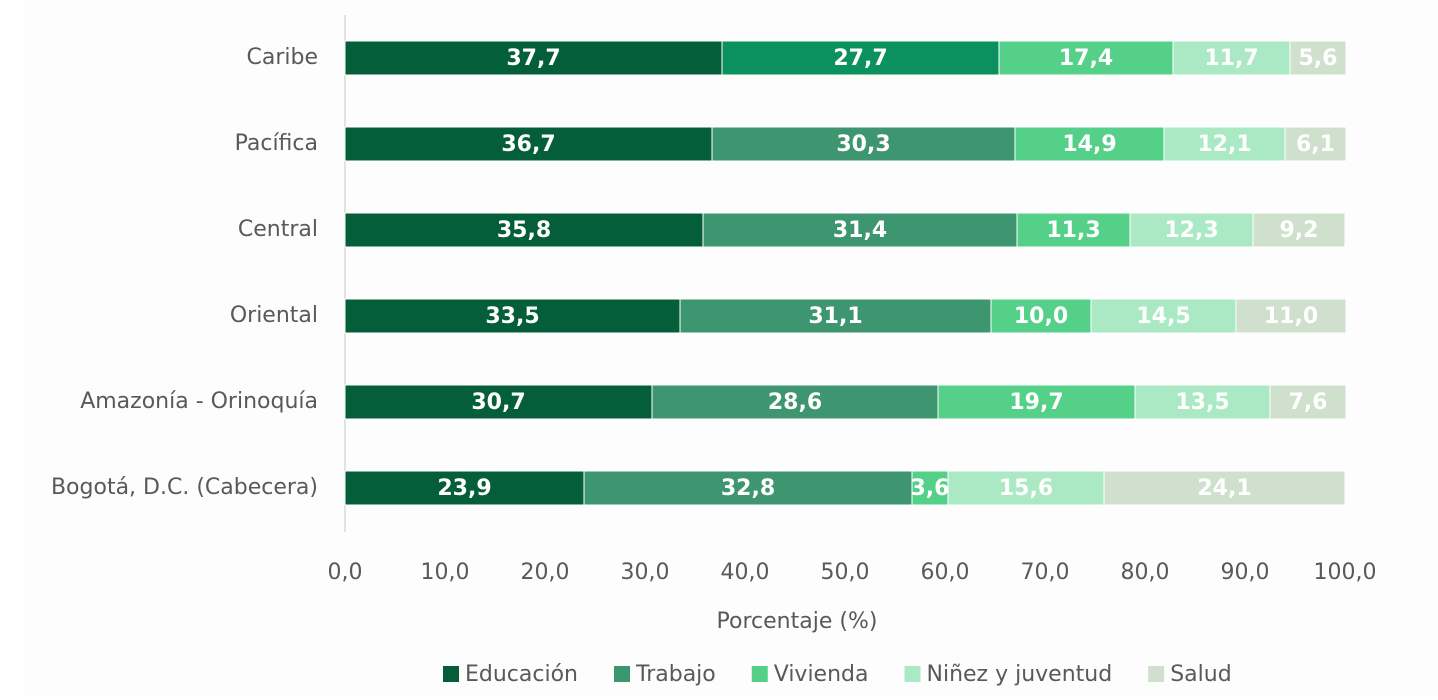 The image size is (1438, 700). I want to click on data-label: 23,9, so click(464, 488).